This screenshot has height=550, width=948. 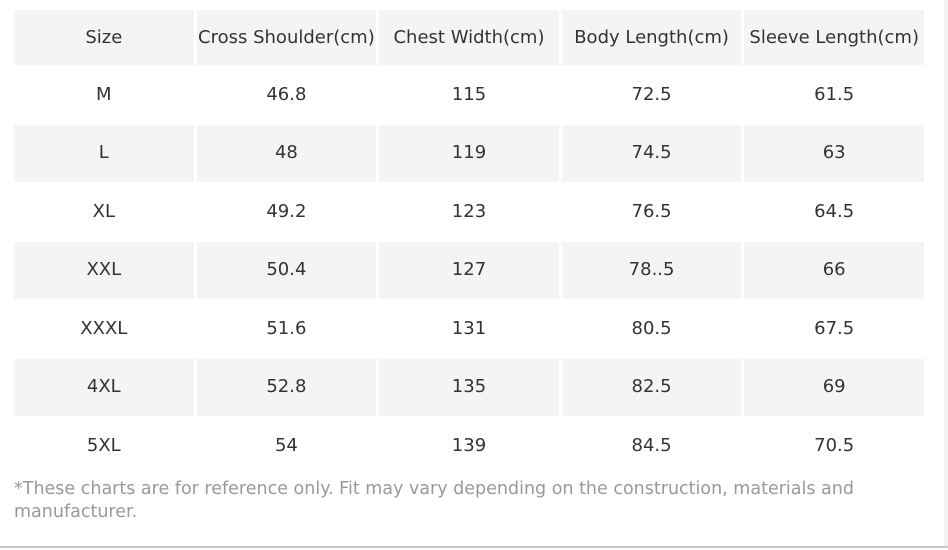 I want to click on table-row: 5XL 54 139 84.5 70.5, so click(x=469, y=445).